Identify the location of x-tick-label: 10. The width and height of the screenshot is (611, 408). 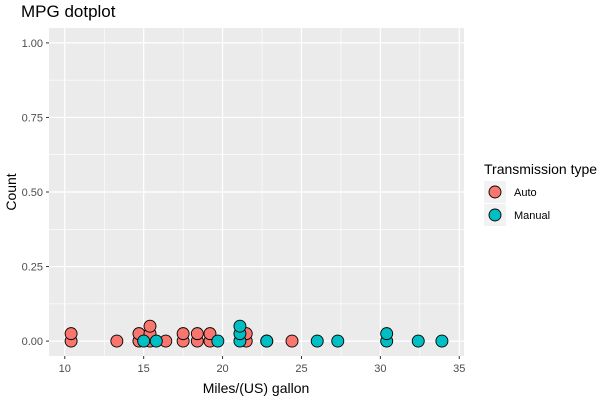
(65, 369).